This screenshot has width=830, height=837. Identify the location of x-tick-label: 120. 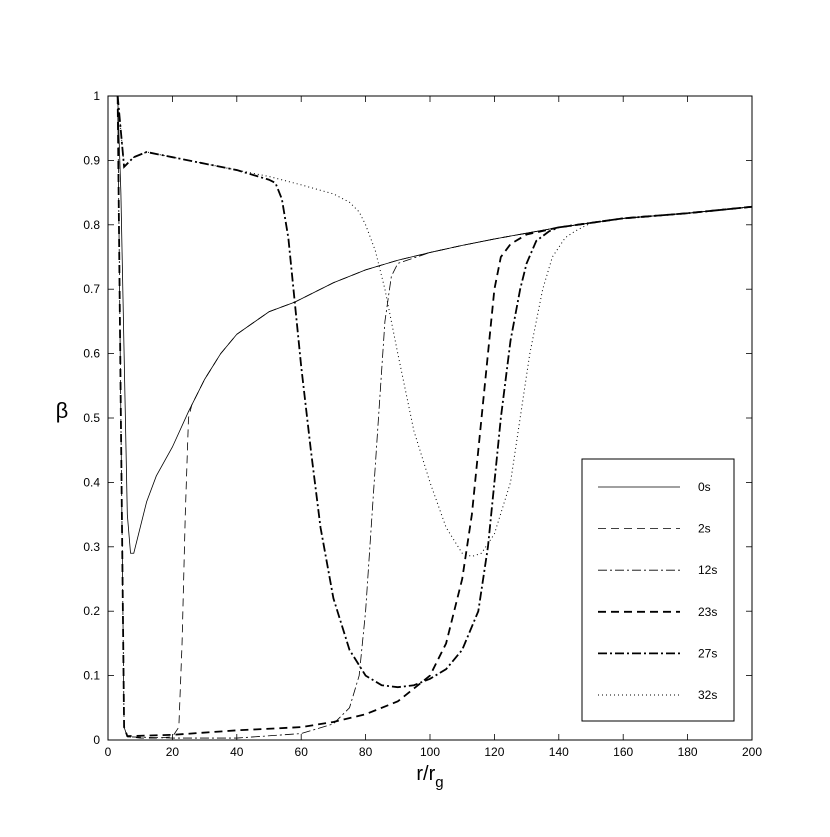
(494, 752).